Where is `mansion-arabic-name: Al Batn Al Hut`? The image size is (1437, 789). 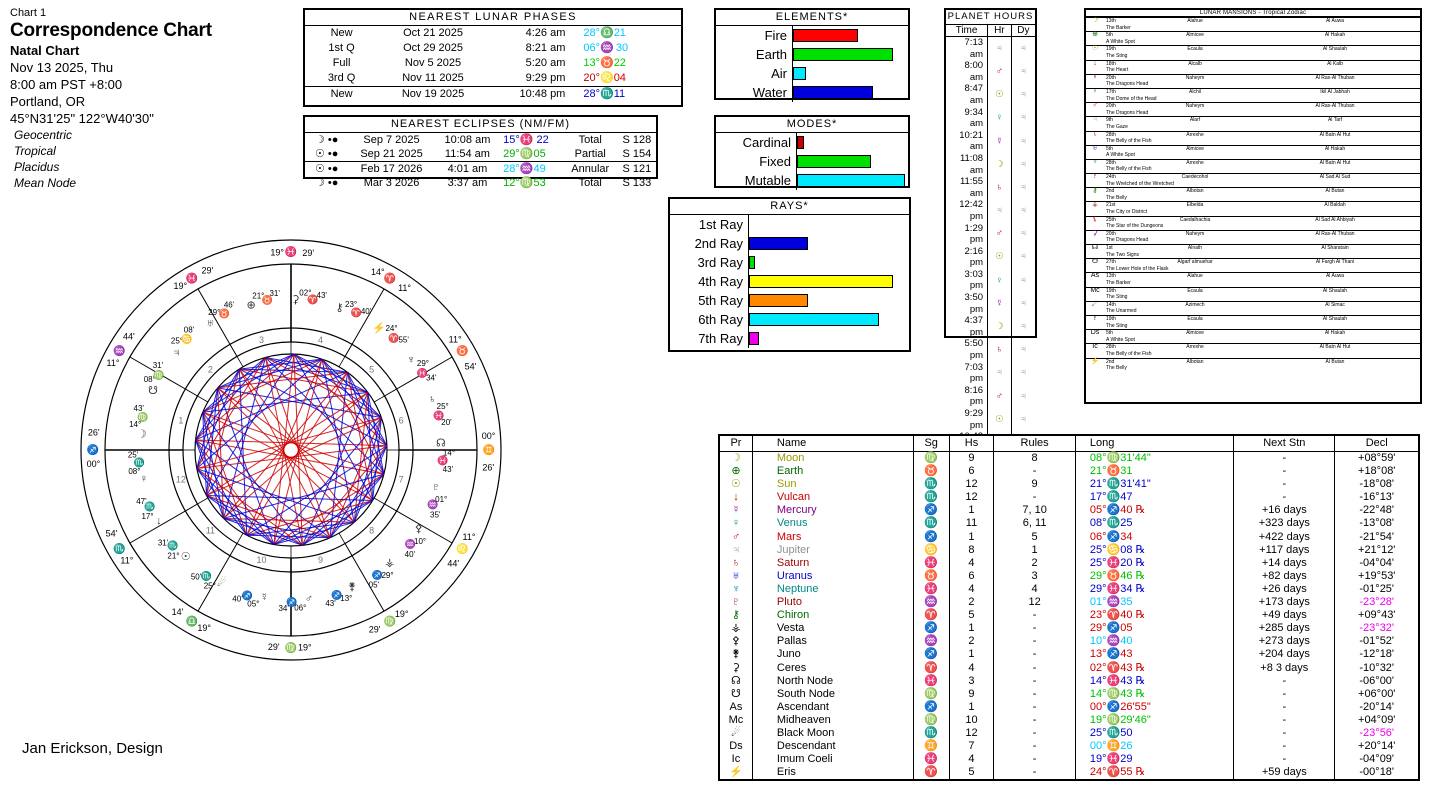
mansion-arabic-name: Al Batn Al Hut is located at coordinates (1335, 162).